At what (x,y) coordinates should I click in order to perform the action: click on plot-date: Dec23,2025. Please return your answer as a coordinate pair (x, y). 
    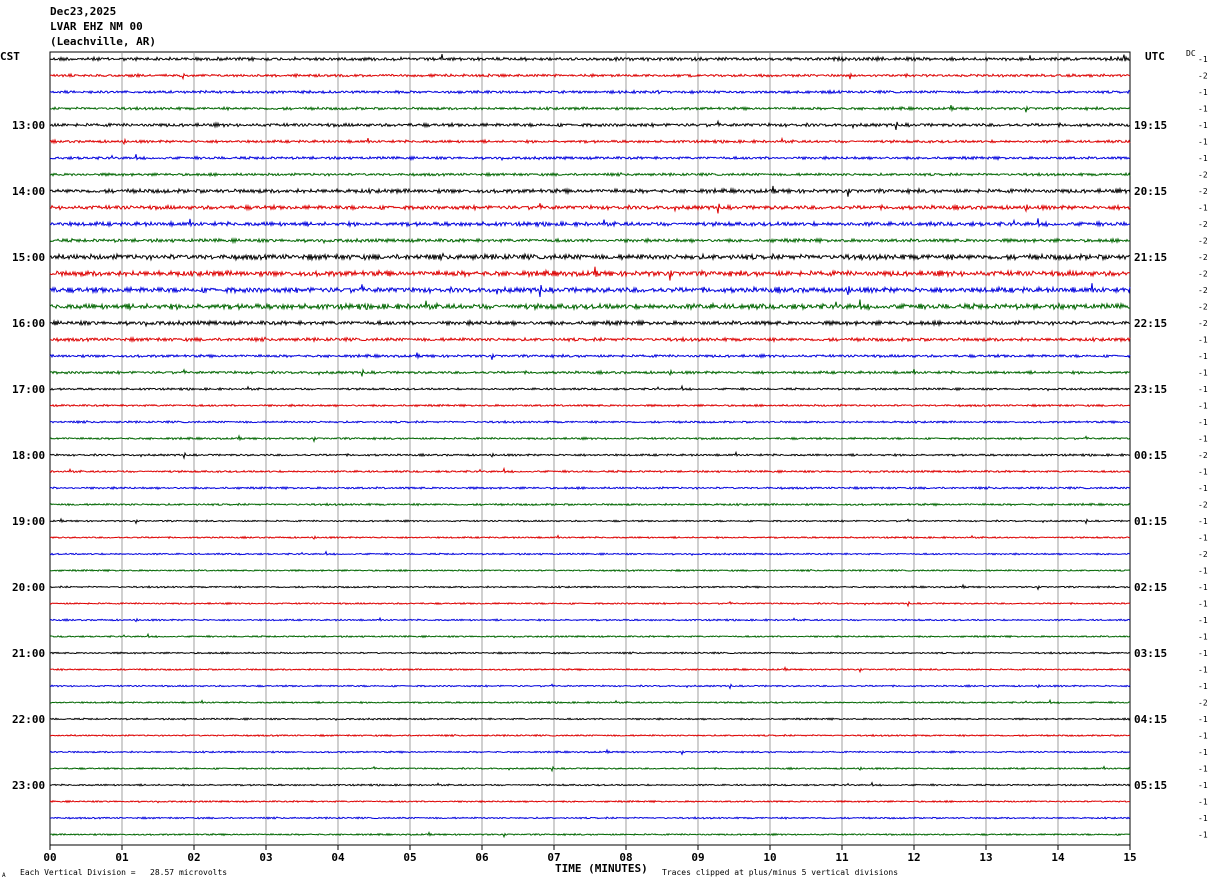
    Looking at the image, I should click on (83, 11).